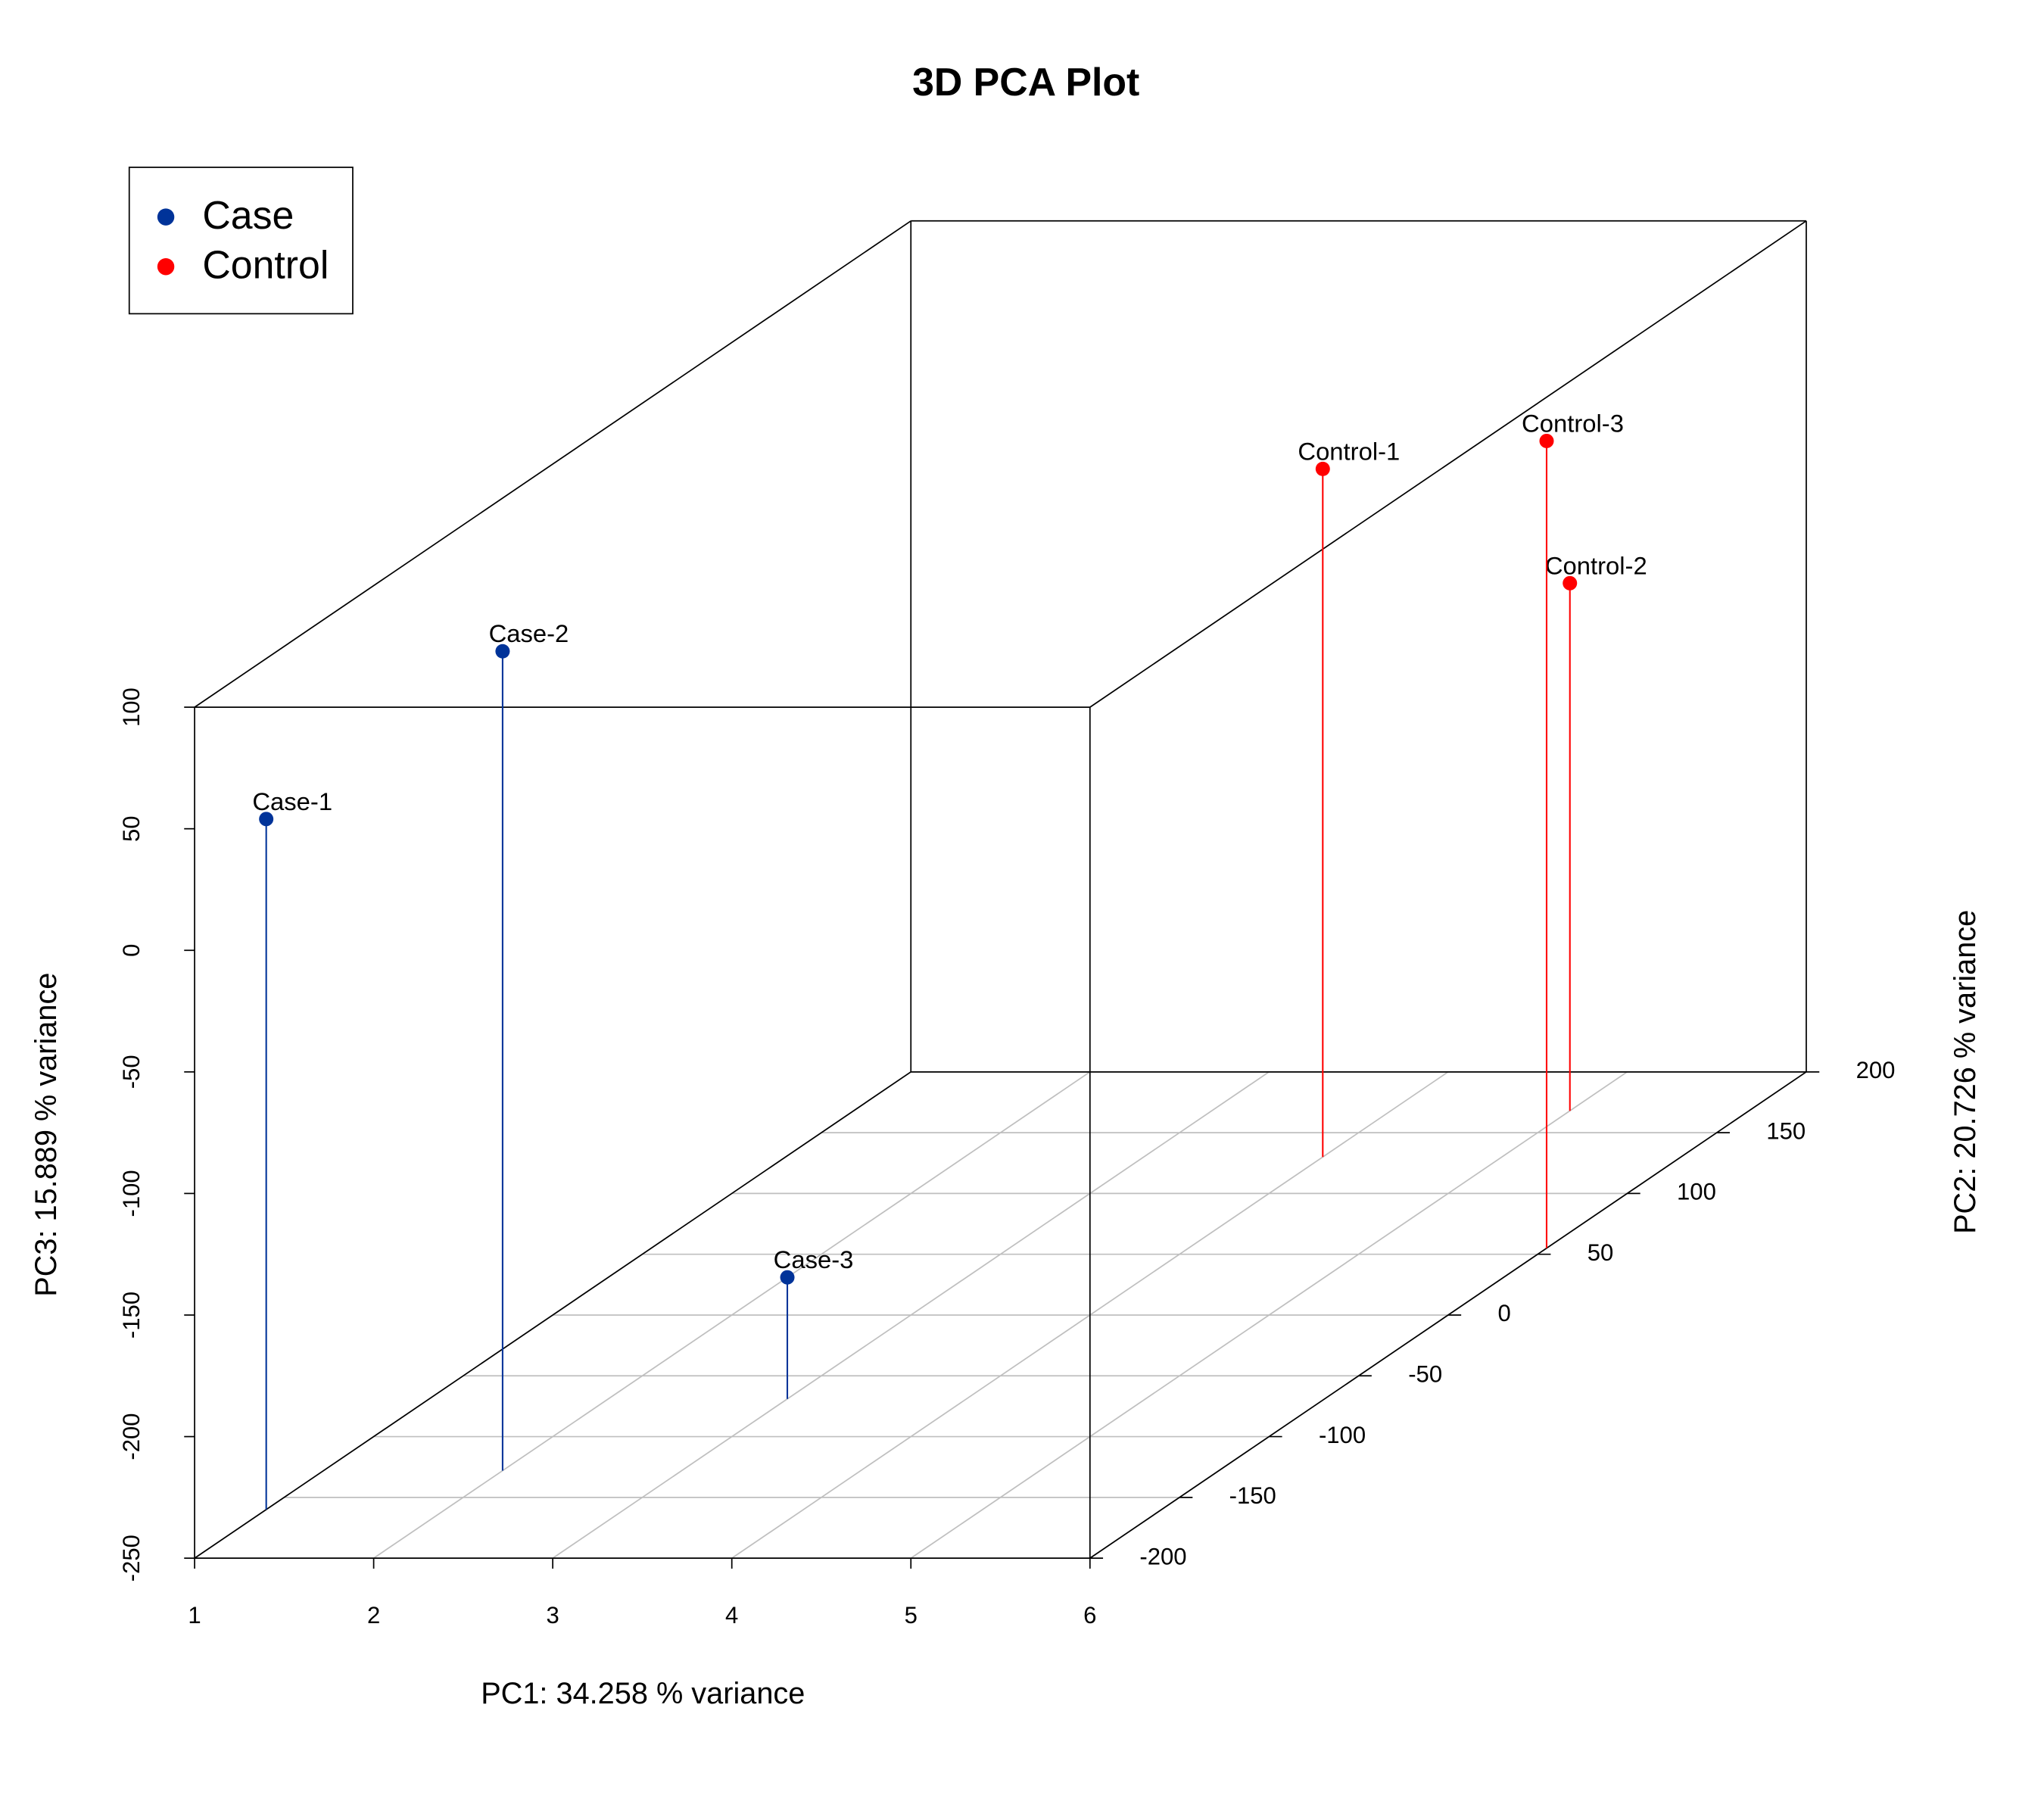  Describe the element at coordinates (1786, 1130) in the screenshot. I see `y-tick-label: 150` at that location.